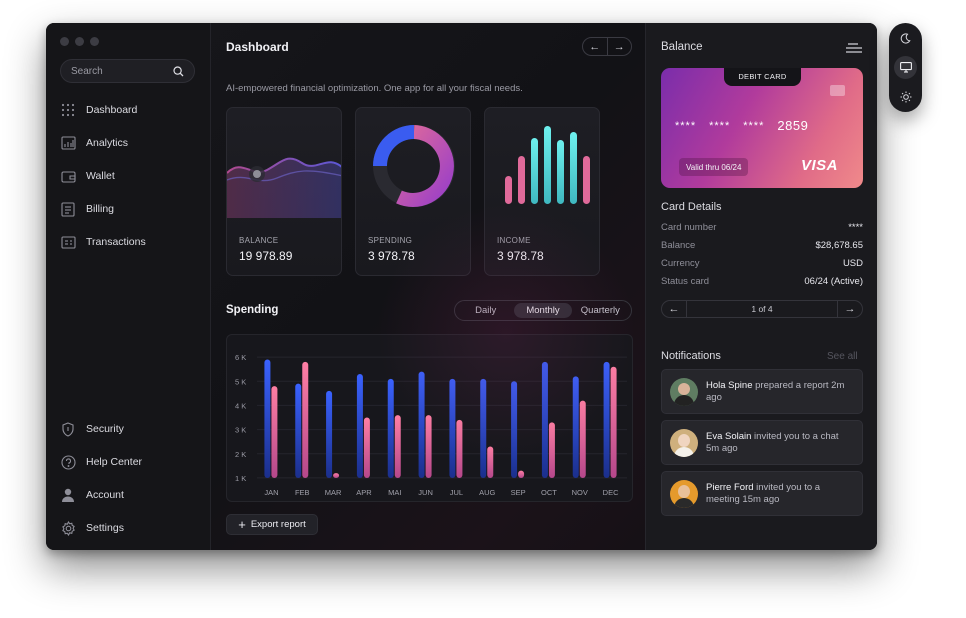 This screenshot has height=618, width=966. I want to click on spending-label: SPENDING, so click(390, 240).